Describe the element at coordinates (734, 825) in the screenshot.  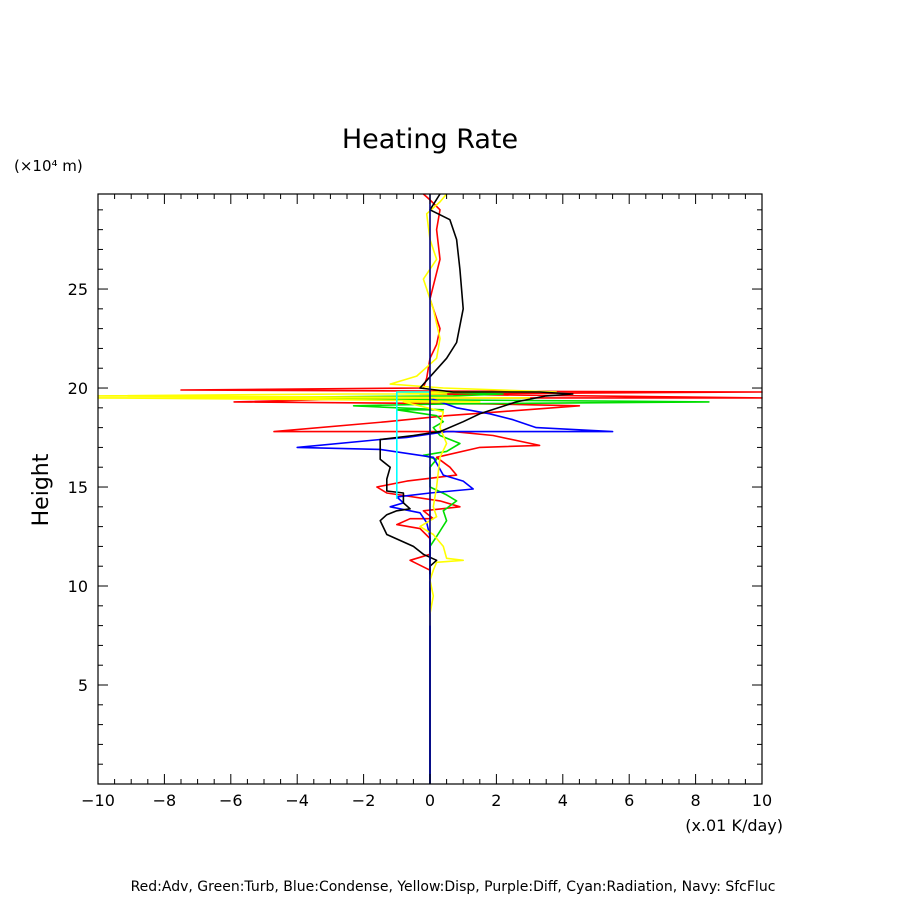
I see `x-axis-label: (x.01 K/day)` at that location.